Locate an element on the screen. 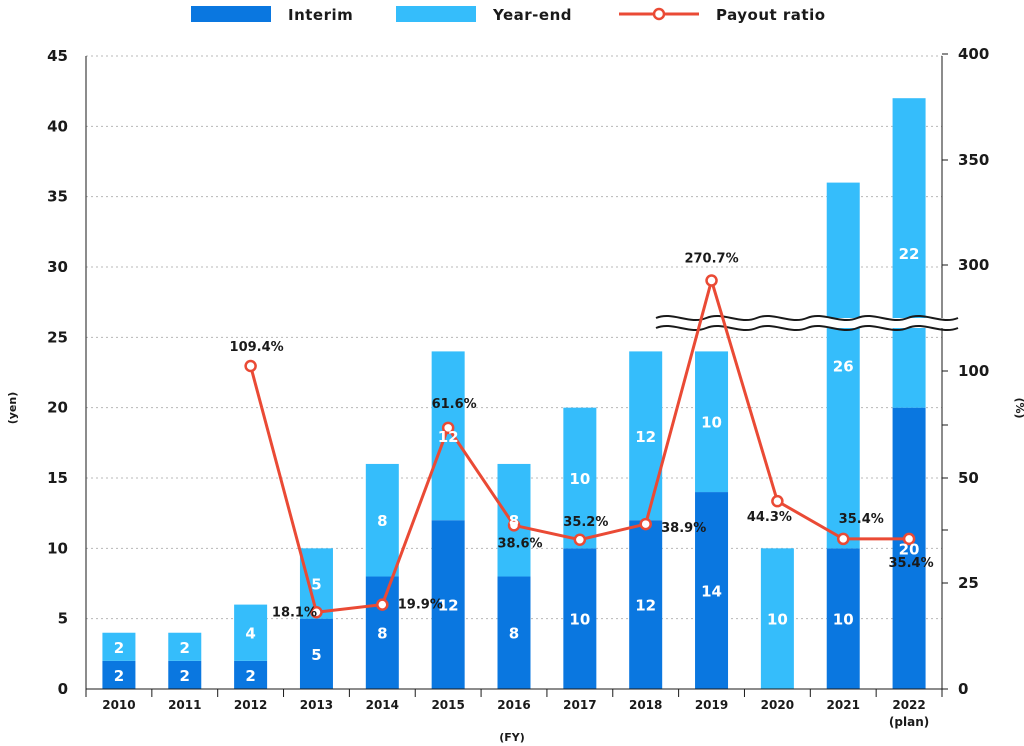 This screenshot has width=1024, height=746. legend-label-payout: Payout ratio is located at coordinates (771, 15).